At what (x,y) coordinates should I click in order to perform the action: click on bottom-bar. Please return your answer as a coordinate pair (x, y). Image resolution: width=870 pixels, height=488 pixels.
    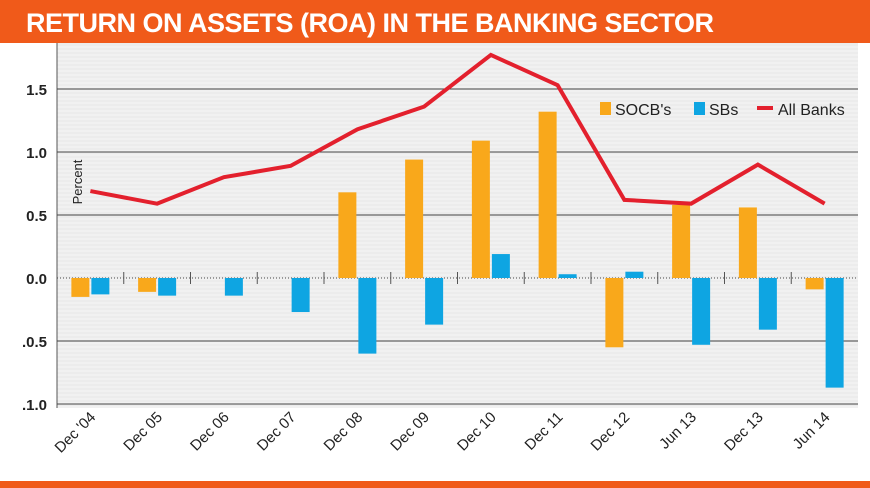
    Looking at the image, I should click on (435, 484).